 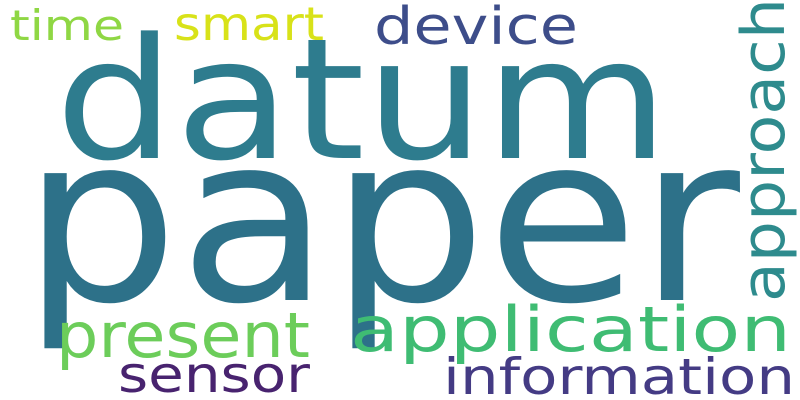 I want to click on word-present: present, so click(x=183, y=335).